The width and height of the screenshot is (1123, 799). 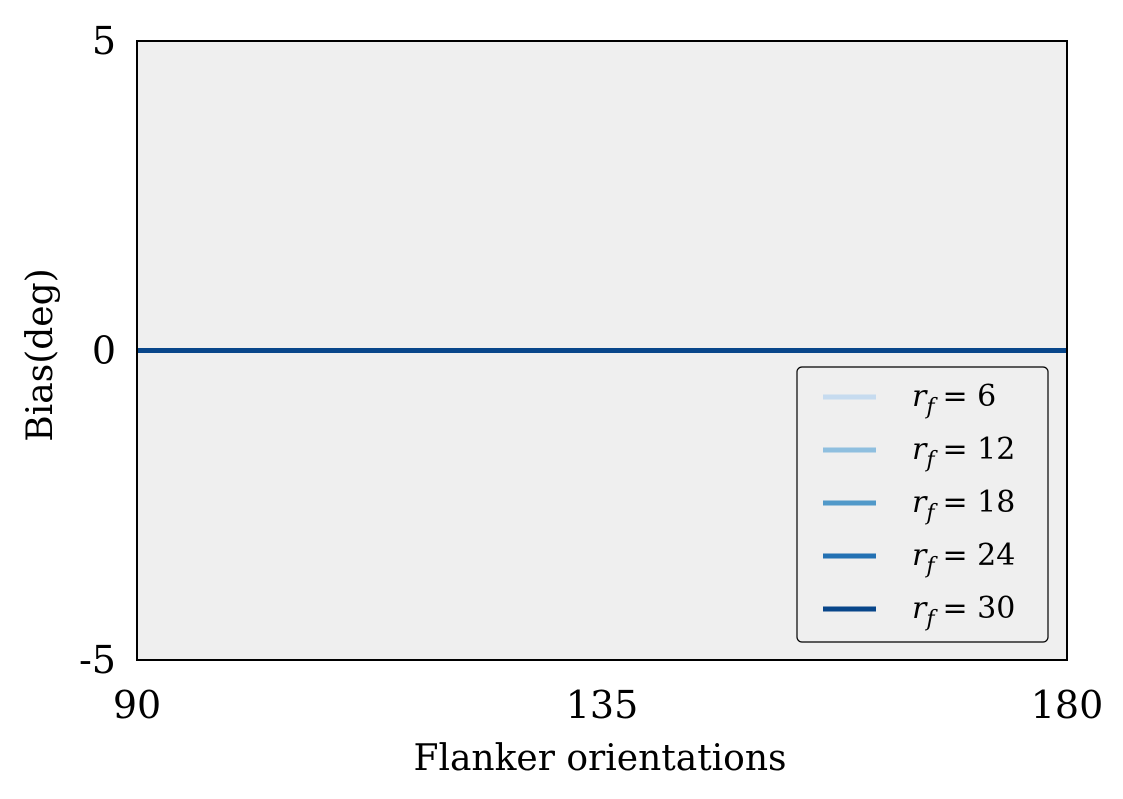 What do you see at coordinates (137, 705) in the screenshot?
I see `x-tick-label: 90` at bounding box center [137, 705].